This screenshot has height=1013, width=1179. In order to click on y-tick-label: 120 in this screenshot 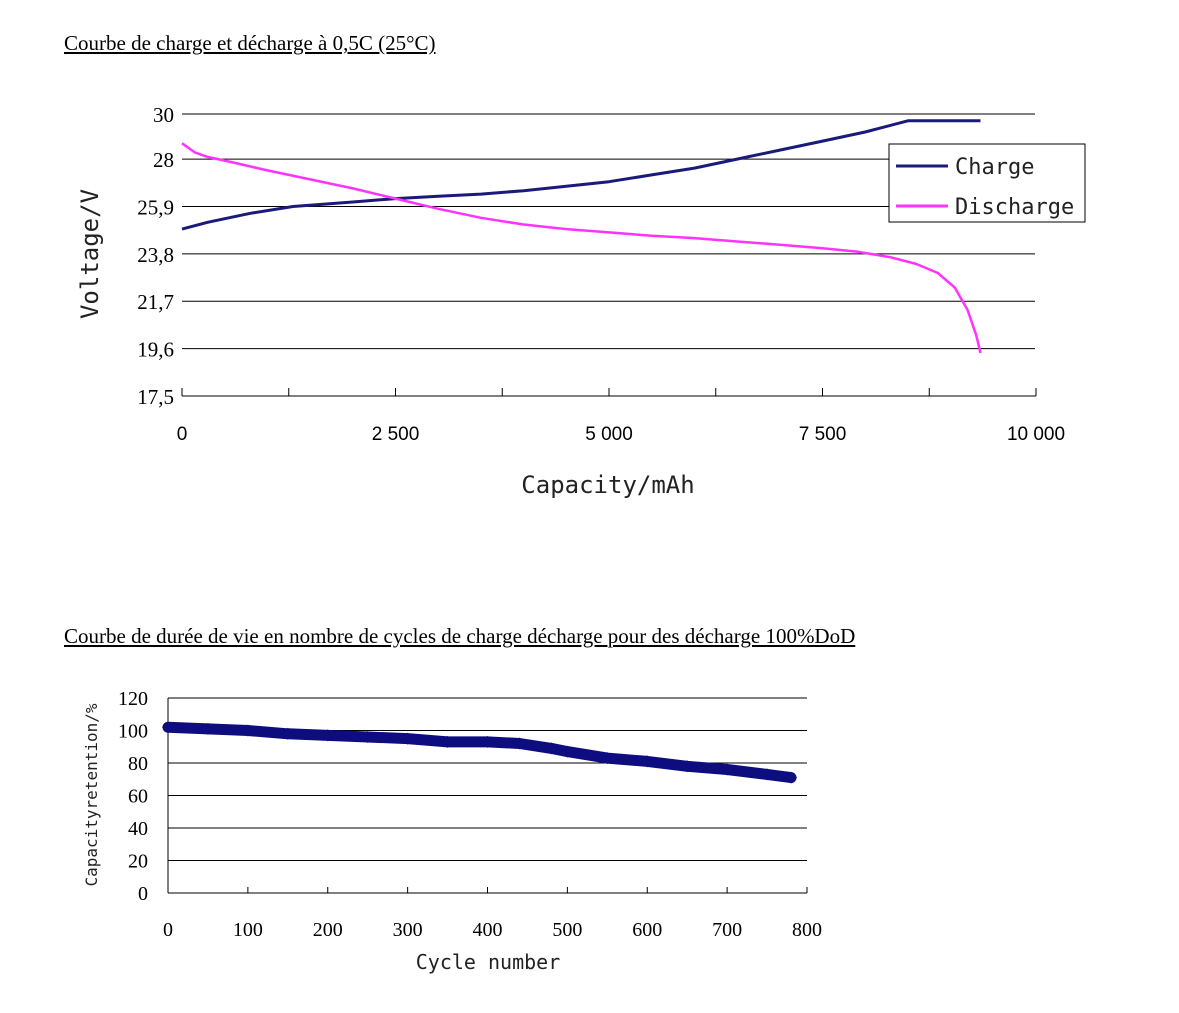, I will do `click(133, 699)`.